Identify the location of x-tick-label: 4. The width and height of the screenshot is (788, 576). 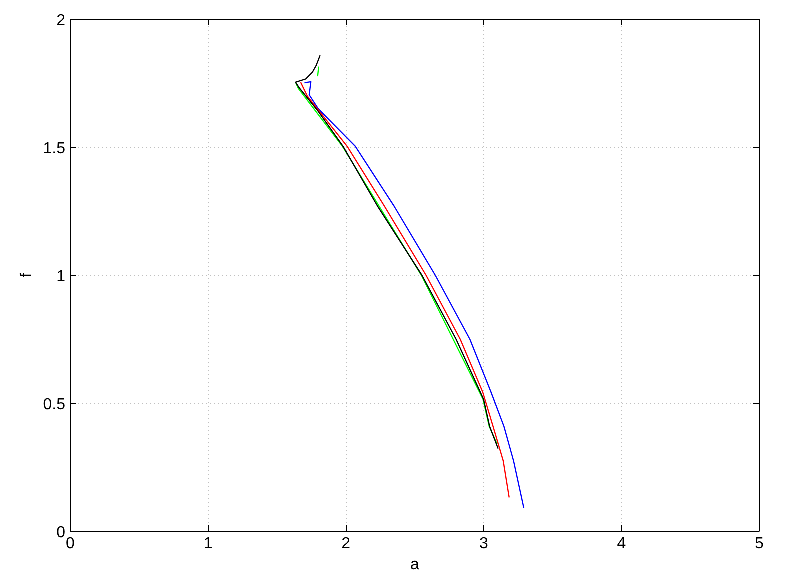
(621, 544).